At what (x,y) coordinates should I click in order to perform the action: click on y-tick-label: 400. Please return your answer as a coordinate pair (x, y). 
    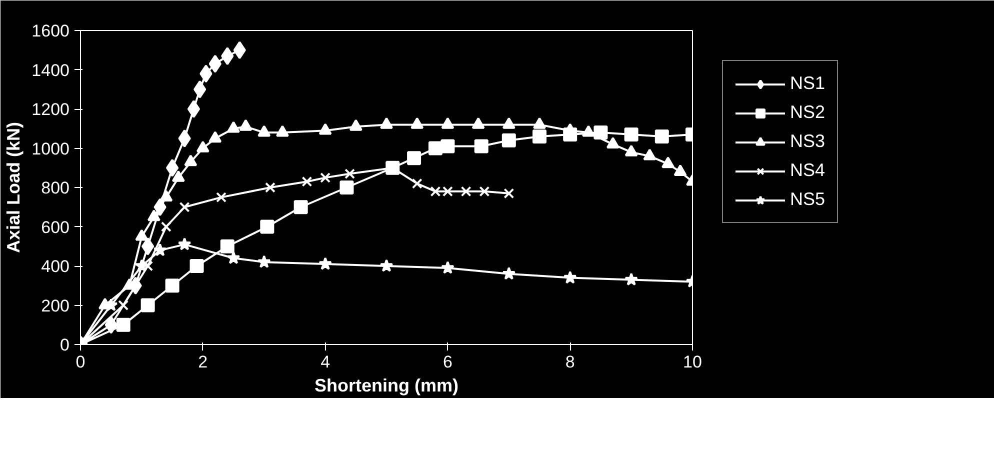
    Looking at the image, I should click on (55, 266).